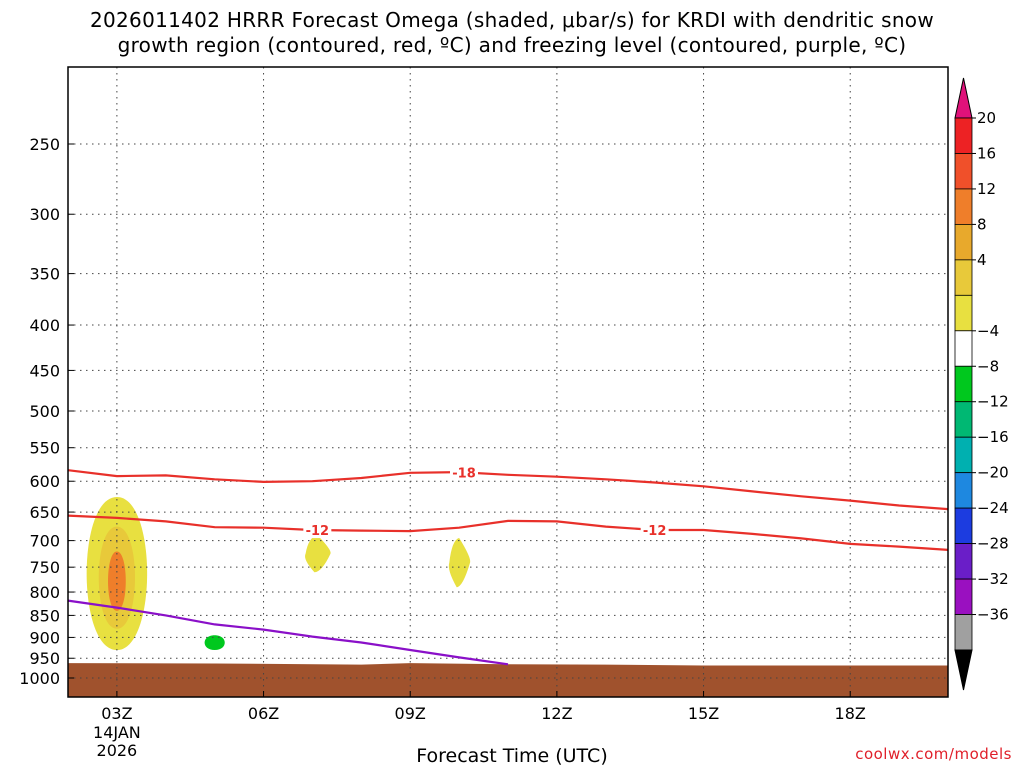 This screenshot has width=1024, height=768. What do you see at coordinates (116, 713) in the screenshot?
I see `xtick-label-03Z: 03Z` at bounding box center [116, 713].